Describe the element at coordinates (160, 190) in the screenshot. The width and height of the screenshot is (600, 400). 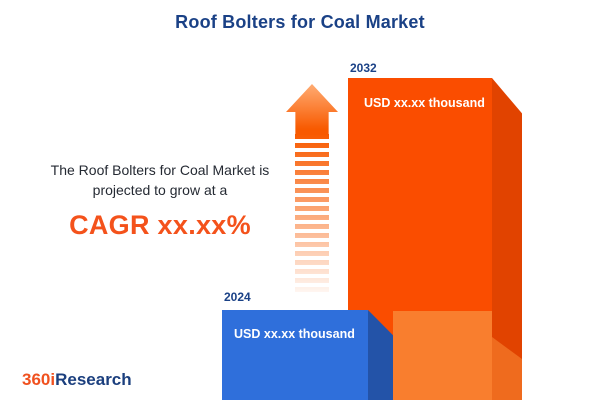
I see `growth-statement-line2: projected to grow at a` at that location.